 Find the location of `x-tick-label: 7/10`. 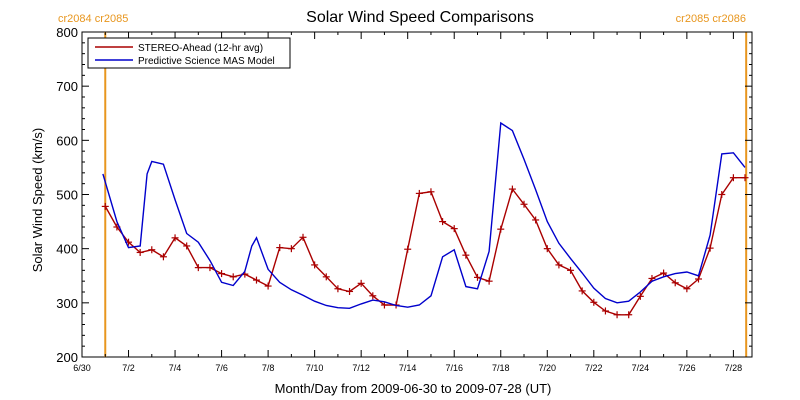

x-tick-label: 7/10 is located at coordinates (315, 368).